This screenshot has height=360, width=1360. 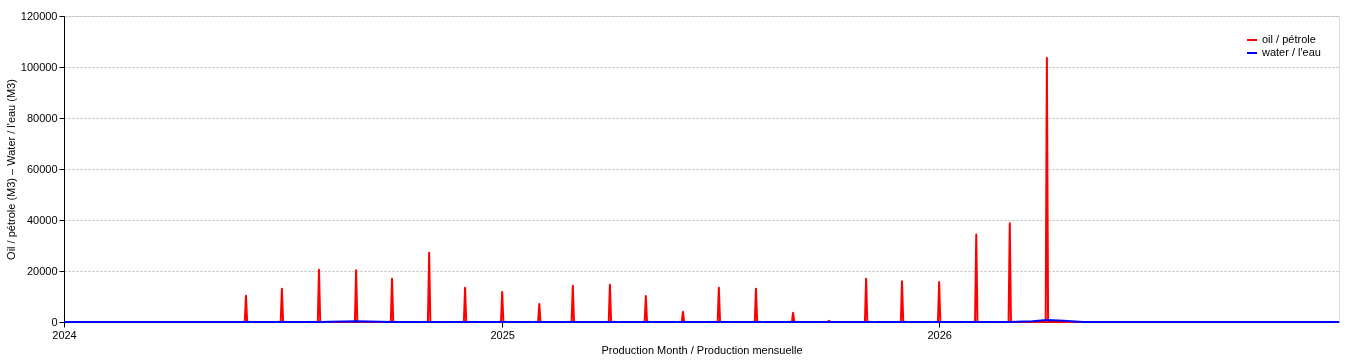 I want to click on y-tick-label: 40000, so click(x=42, y=219).